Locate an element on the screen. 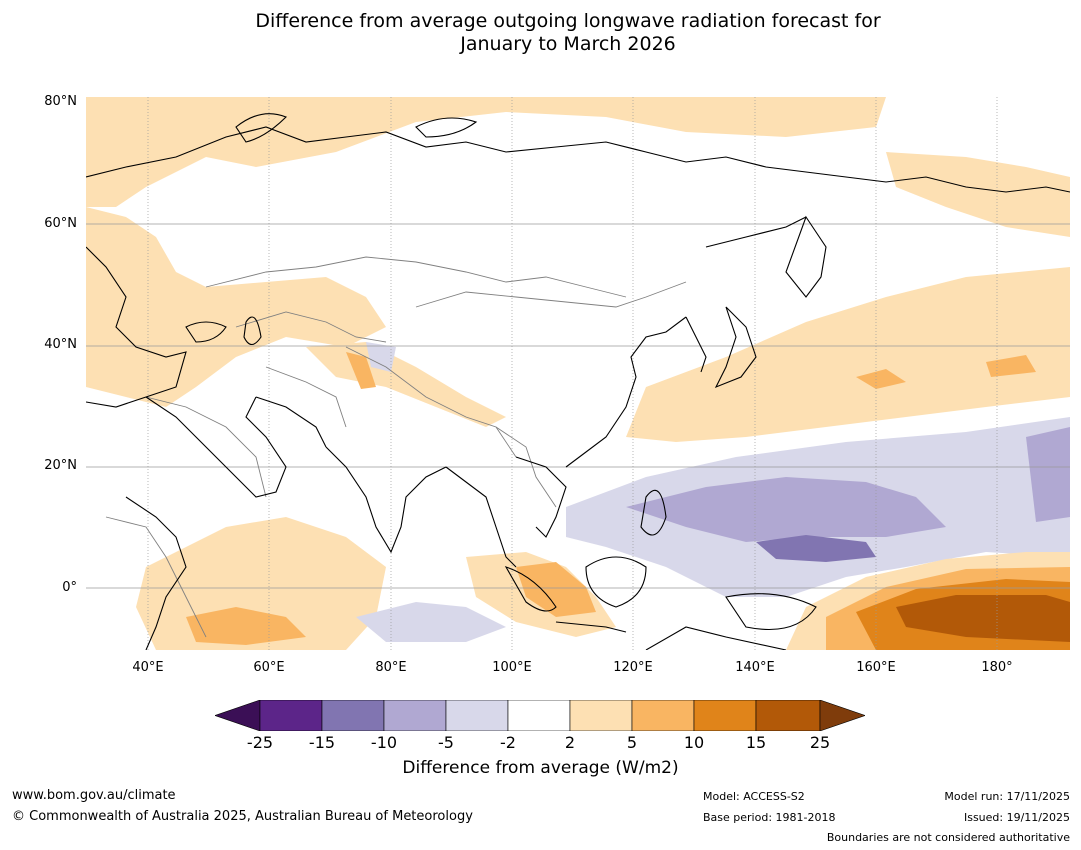 This screenshot has height=850, width=1081. footer-model: Model: ACCESS-S2 is located at coordinates (754, 796).